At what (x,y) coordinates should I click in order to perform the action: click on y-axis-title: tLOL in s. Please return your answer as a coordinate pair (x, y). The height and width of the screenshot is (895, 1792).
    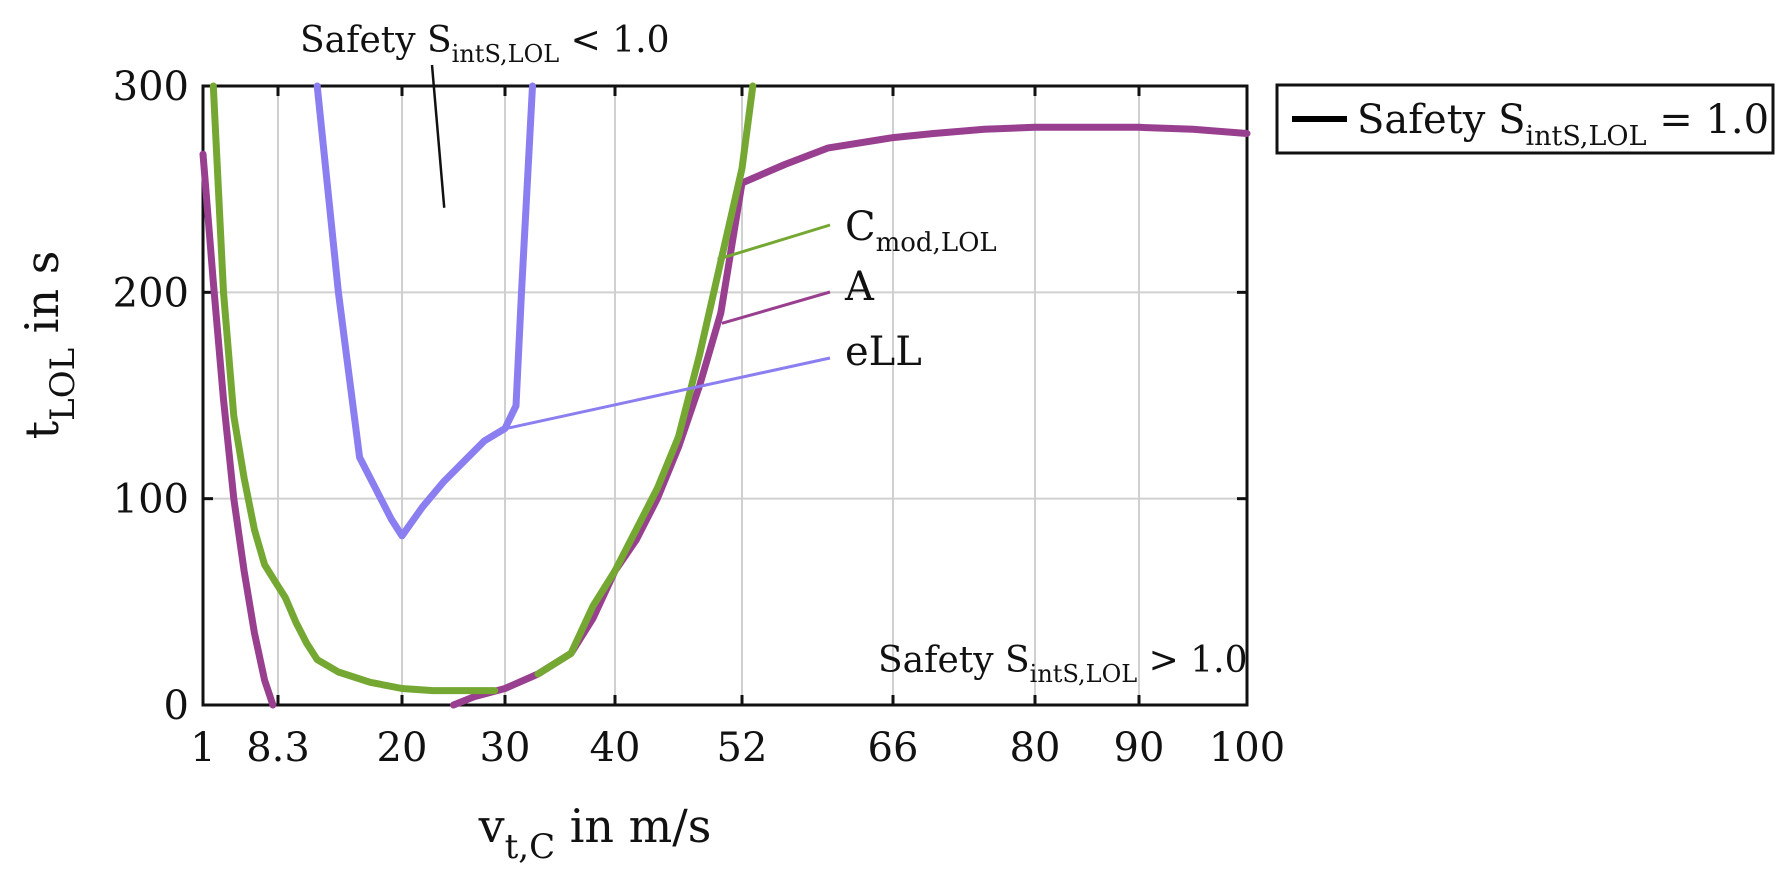
    Looking at the image, I should click on (49, 345).